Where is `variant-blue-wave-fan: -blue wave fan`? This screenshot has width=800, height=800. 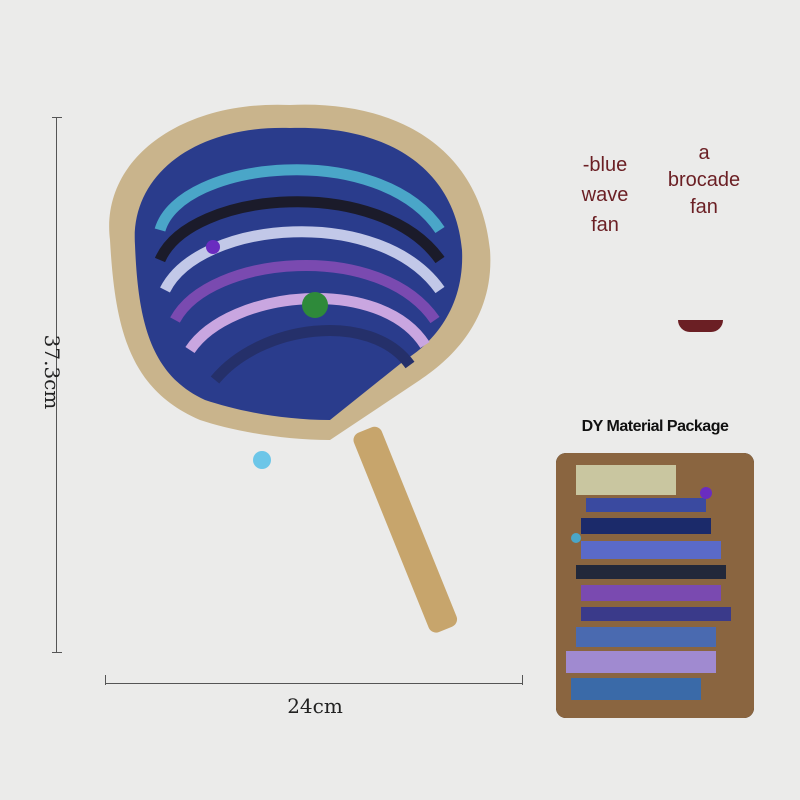
variant-blue-wave-fan: -blue wave fan is located at coordinates (605, 195).